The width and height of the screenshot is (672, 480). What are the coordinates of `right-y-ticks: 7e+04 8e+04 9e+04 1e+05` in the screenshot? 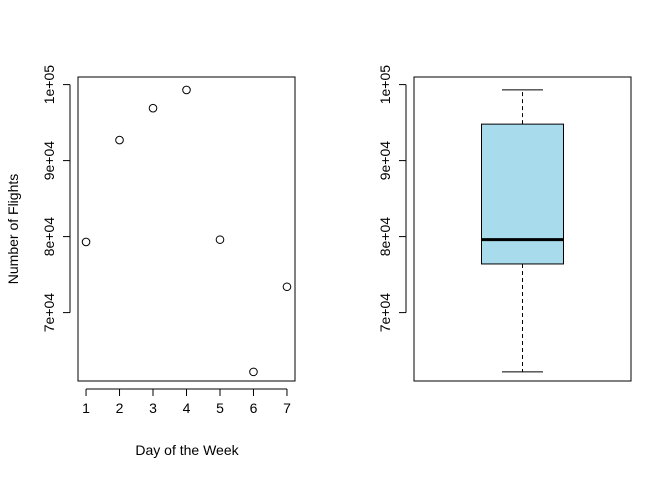 It's located at (391, 199).